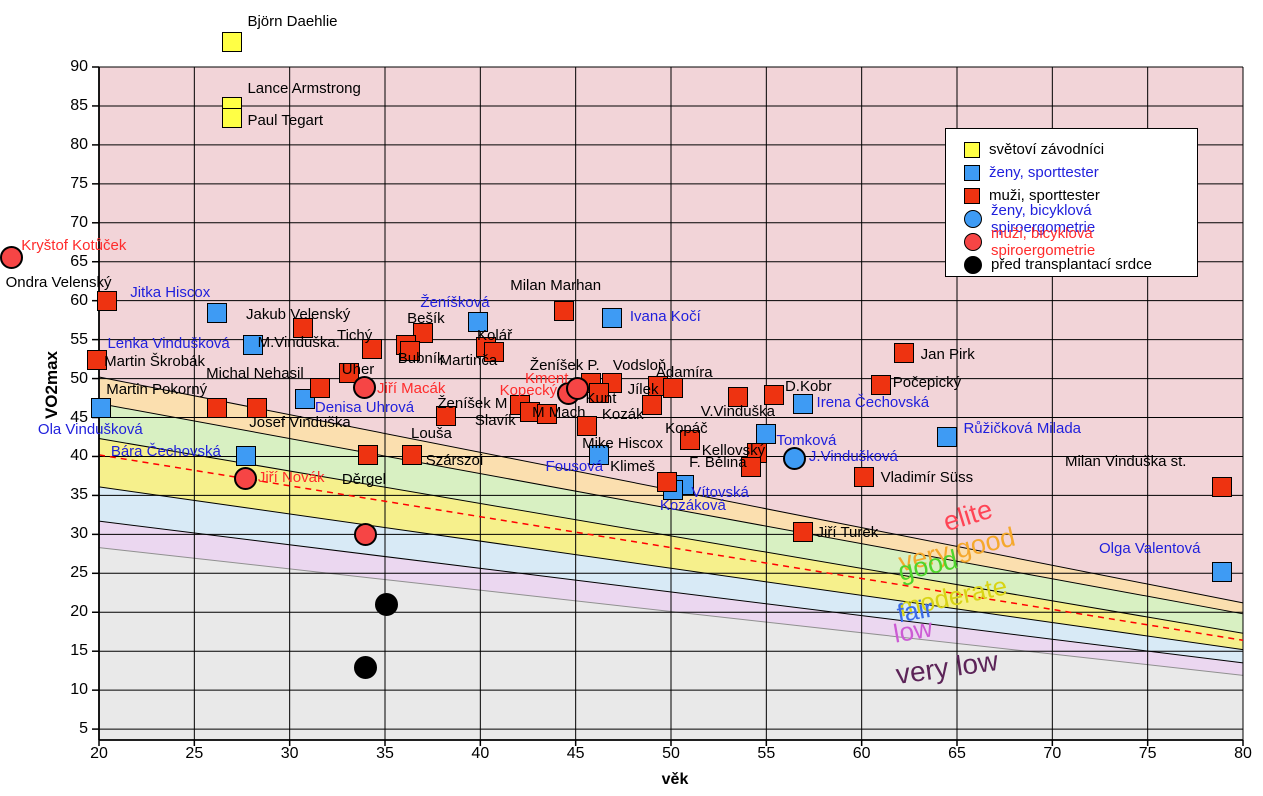 The width and height of the screenshot is (1263, 796). Describe the element at coordinates (675, 779) in the screenshot. I see `x-axis-title: věk` at that location.